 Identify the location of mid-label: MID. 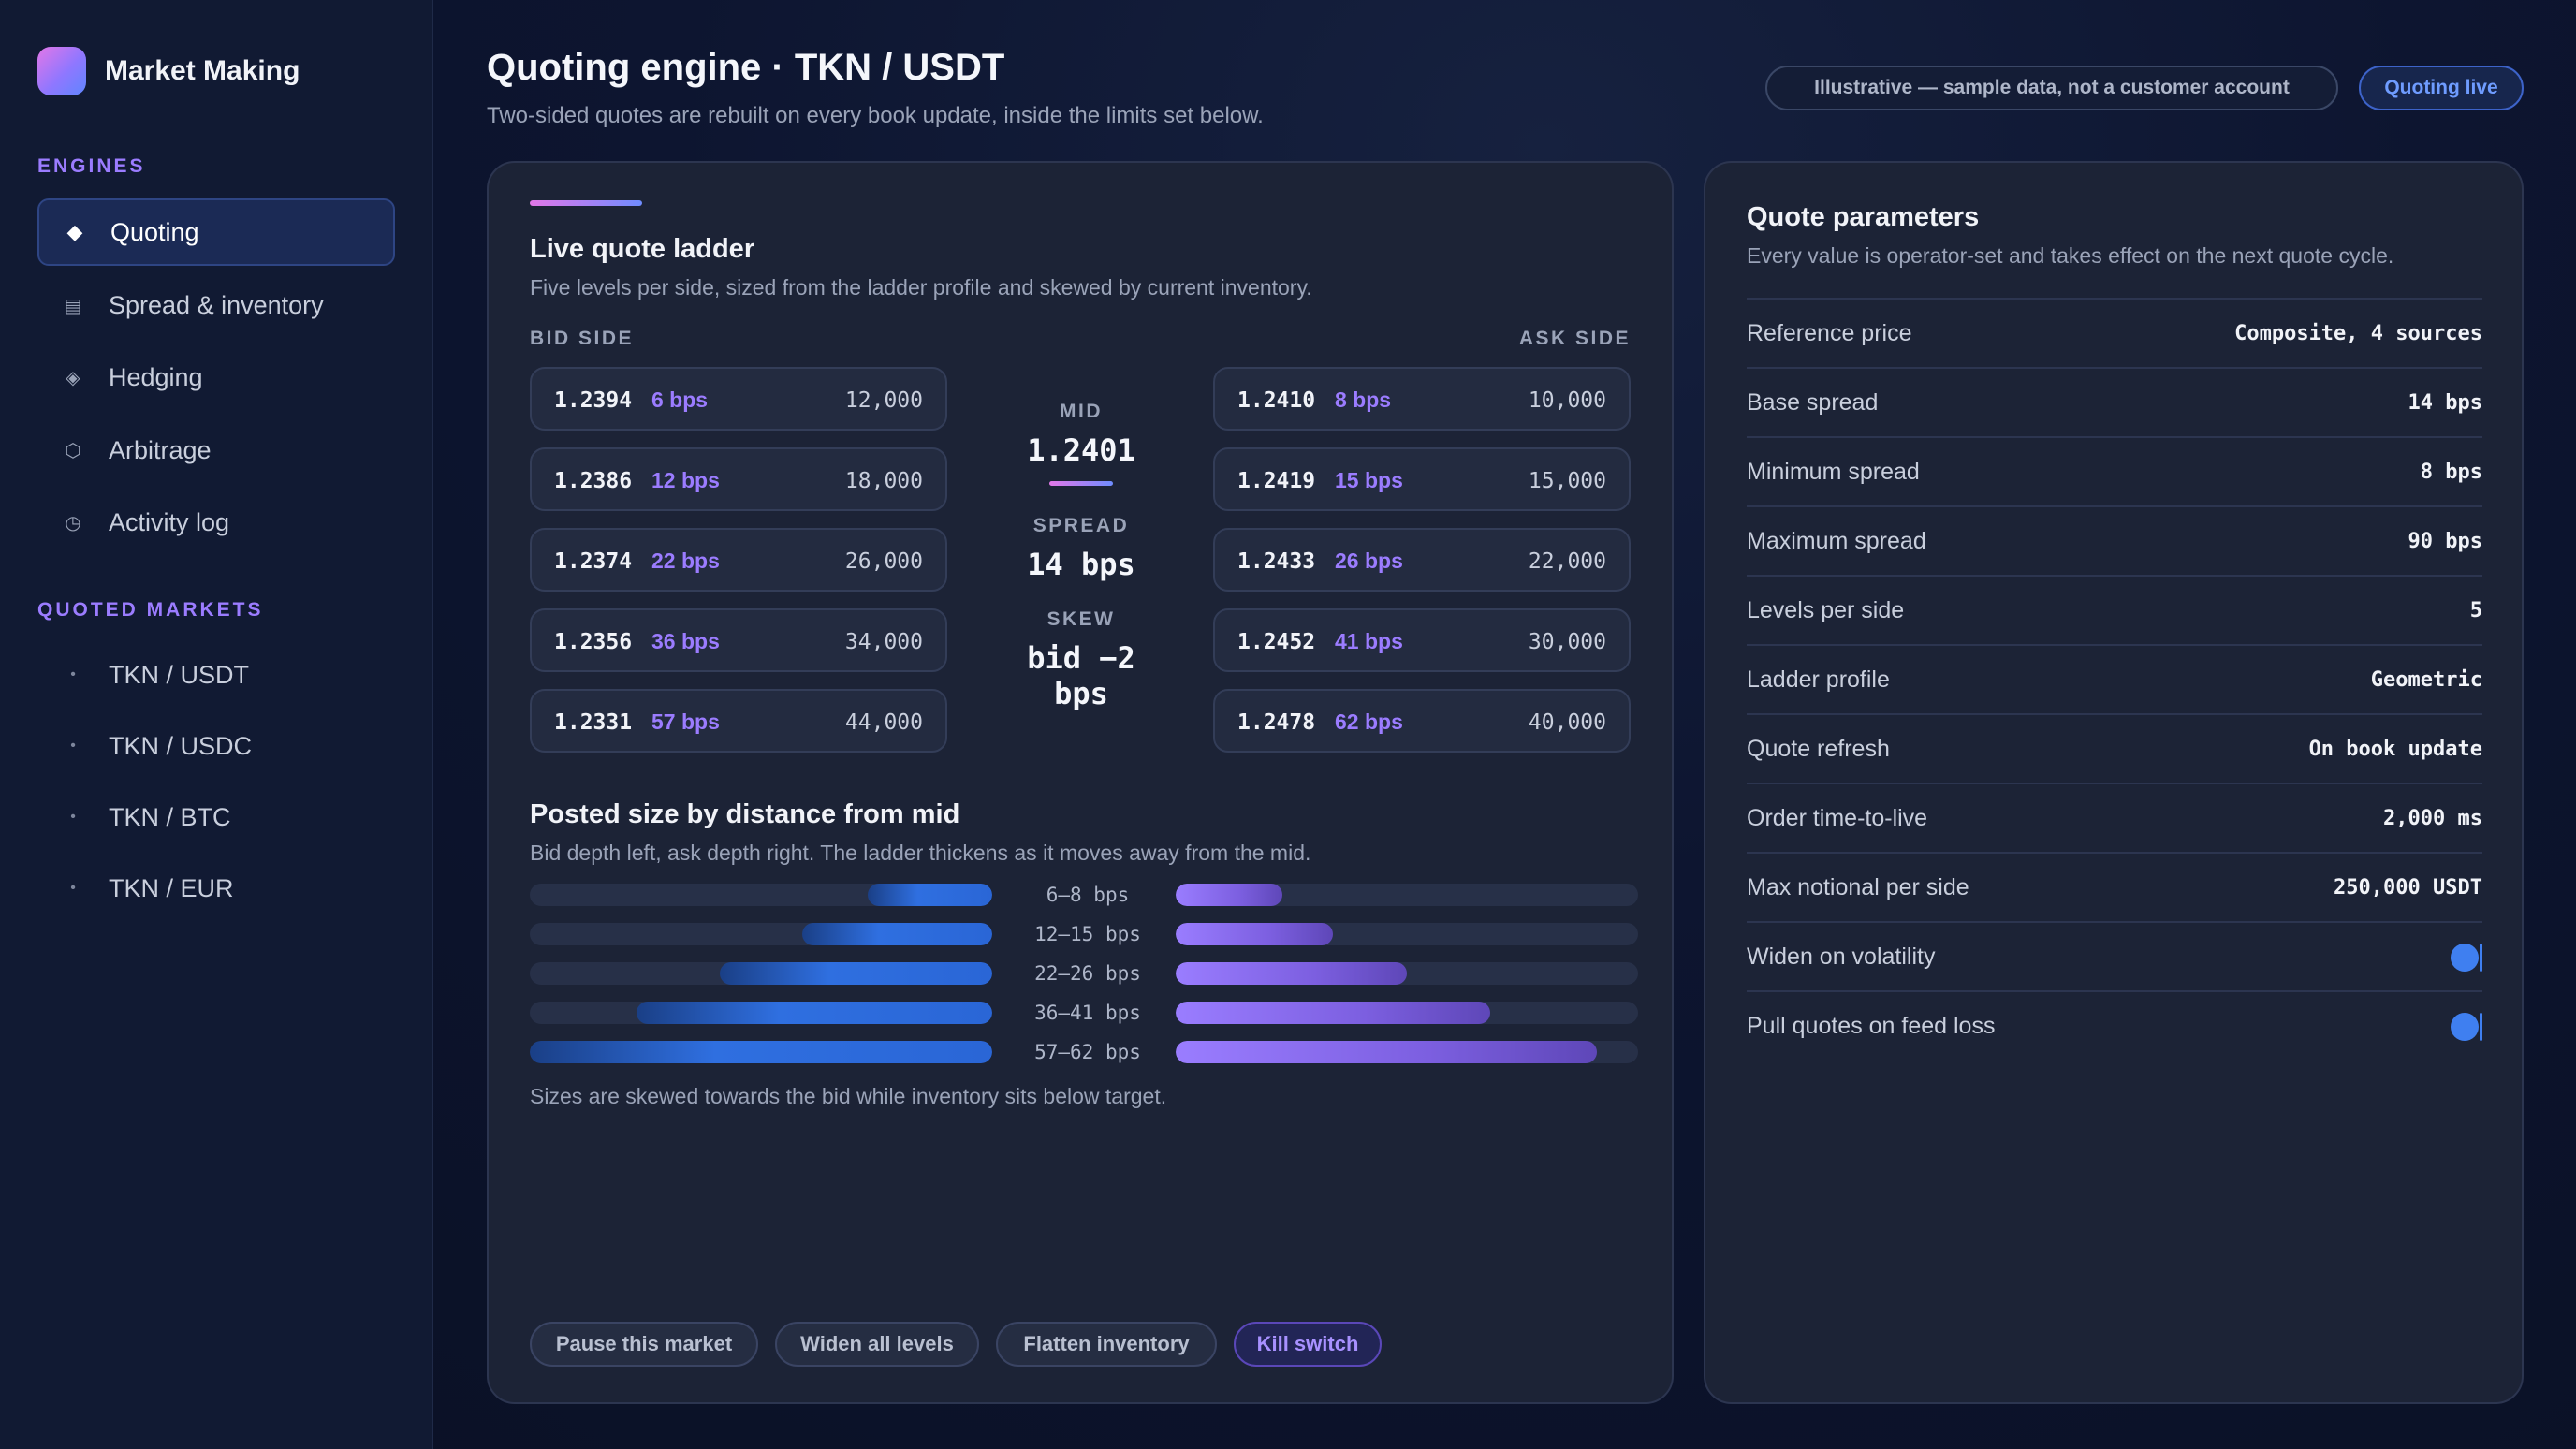
(1081, 411).